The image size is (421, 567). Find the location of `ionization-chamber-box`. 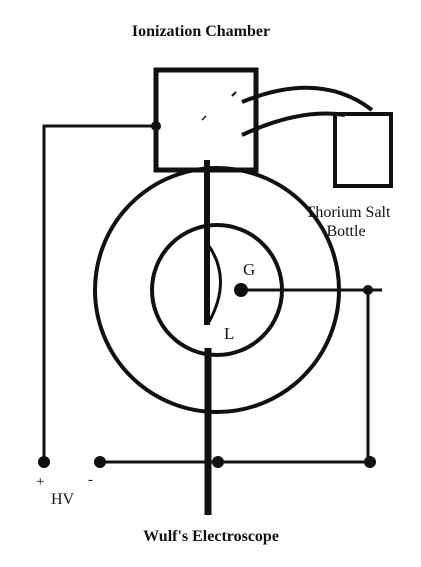

ionization-chamber-box is located at coordinates (206, 120).